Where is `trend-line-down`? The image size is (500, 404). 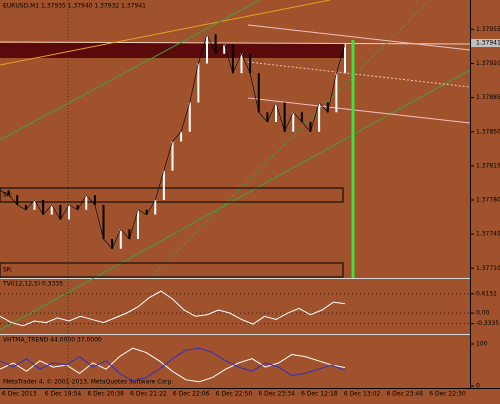
trend-line-down is located at coordinates (173, 364).